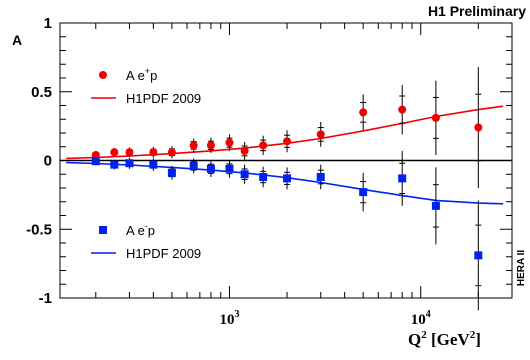 The width and height of the screenshot is (530, 360). Describe the element at coordinates (146, 241) in the screenshot. I see `legend-eminus: A e-p H1PDF 2009` at that location.